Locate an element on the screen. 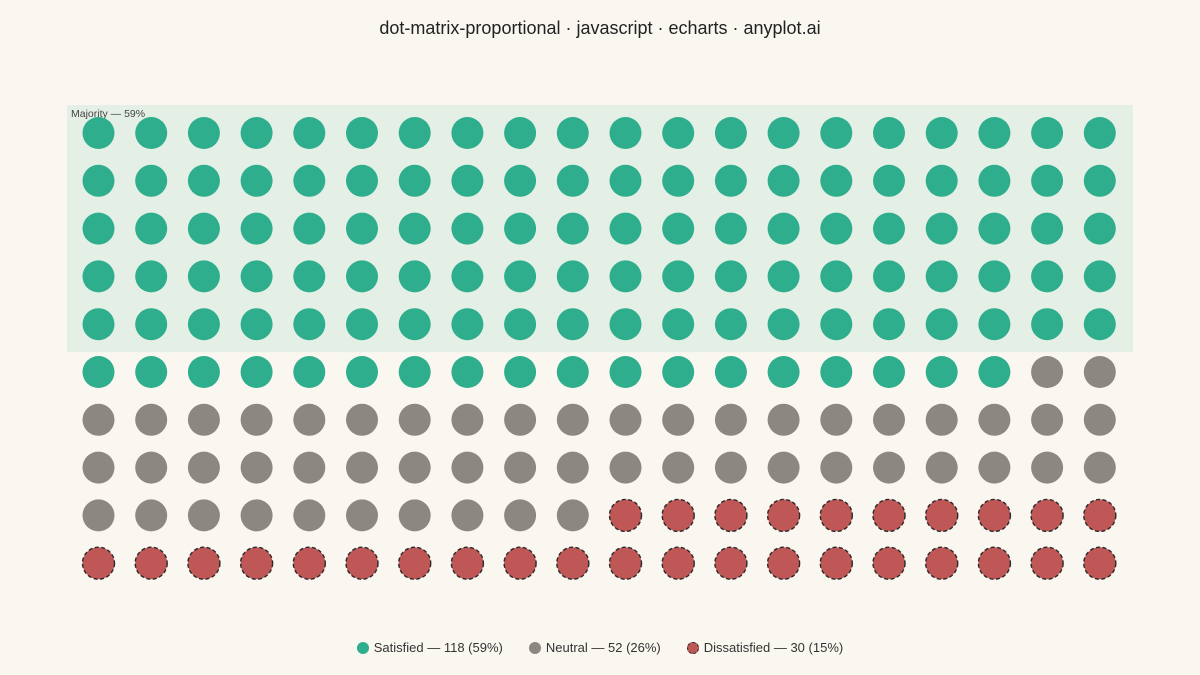 The height and width of the screenshot is (675, 1200). legend-label-neutral: Neutral — 52 (26%) is located at coordinates (603, 647).